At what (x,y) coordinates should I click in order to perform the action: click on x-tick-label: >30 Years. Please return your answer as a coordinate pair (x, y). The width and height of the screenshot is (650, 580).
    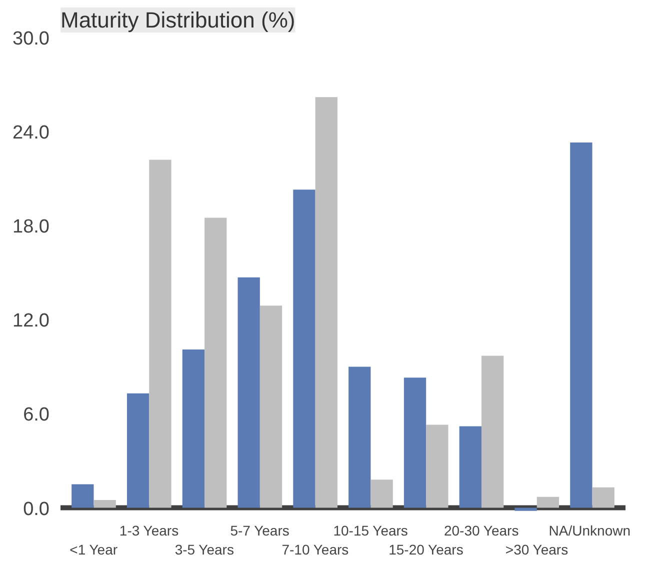
    Looking at the image, I should click on (536, 550).